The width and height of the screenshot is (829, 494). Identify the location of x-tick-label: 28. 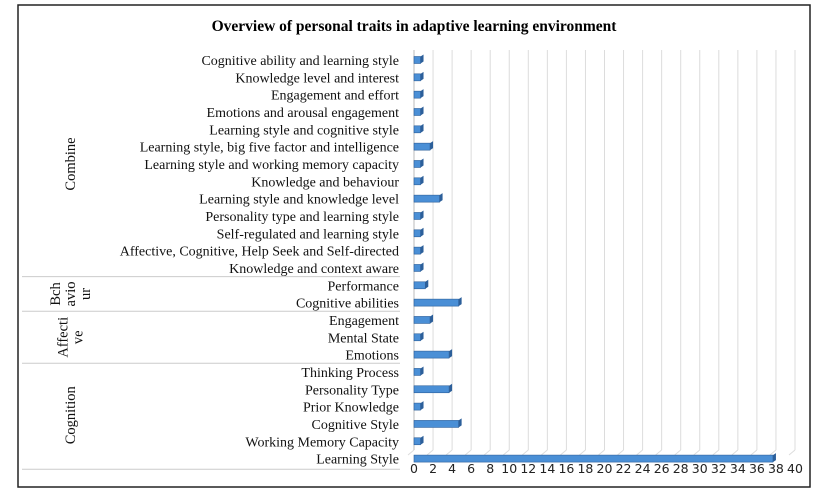
(681, 468).